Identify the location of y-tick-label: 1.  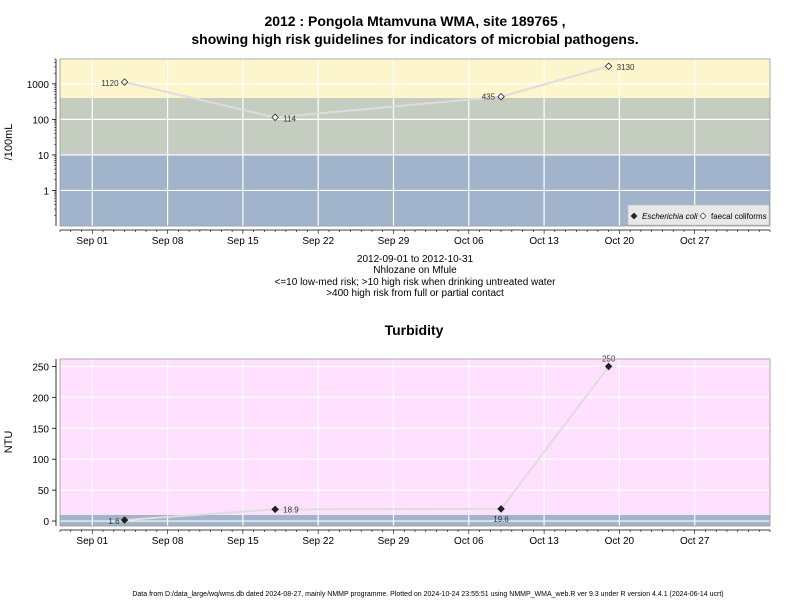
(46, 191).